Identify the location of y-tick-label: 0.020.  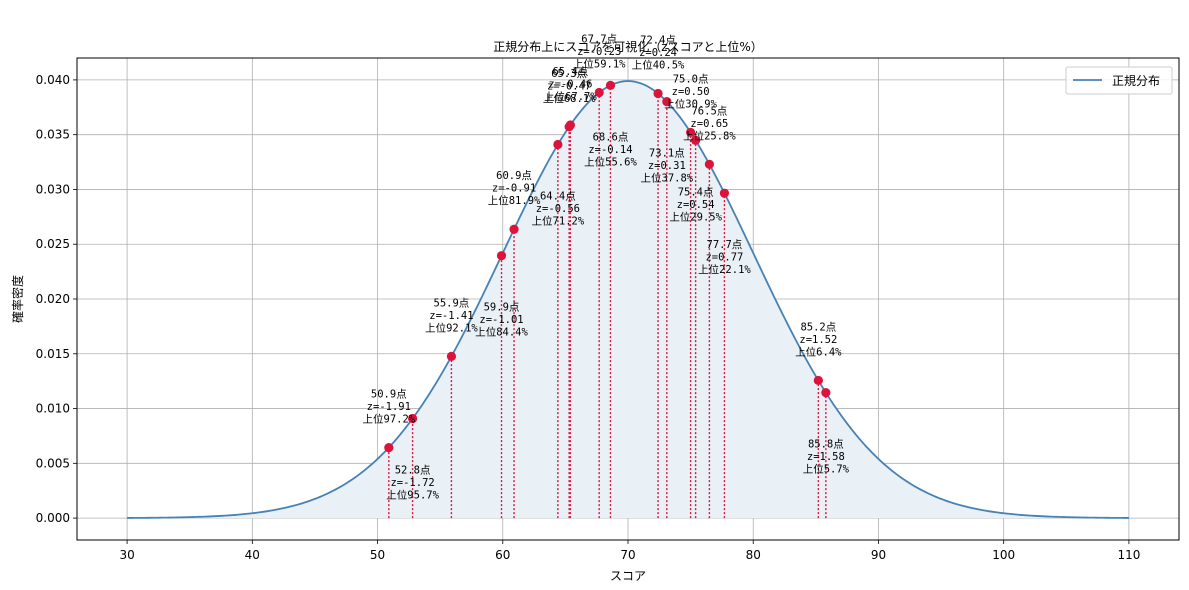
(53, 299).